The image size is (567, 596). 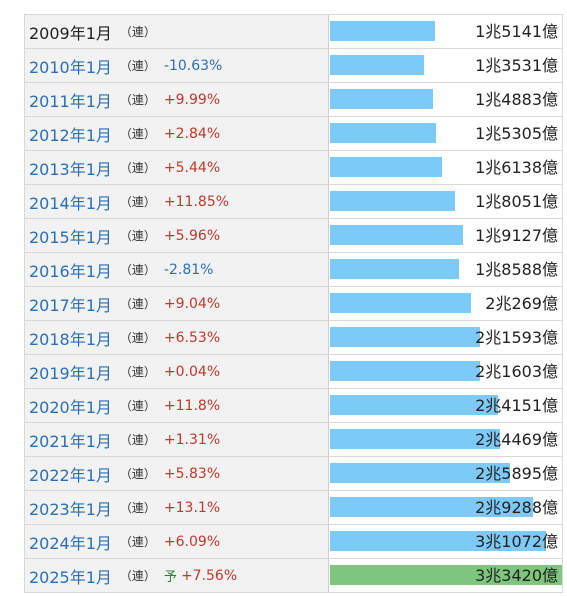 I want to click on value-cell: 1兆5305億, so click(x=446, y=133).